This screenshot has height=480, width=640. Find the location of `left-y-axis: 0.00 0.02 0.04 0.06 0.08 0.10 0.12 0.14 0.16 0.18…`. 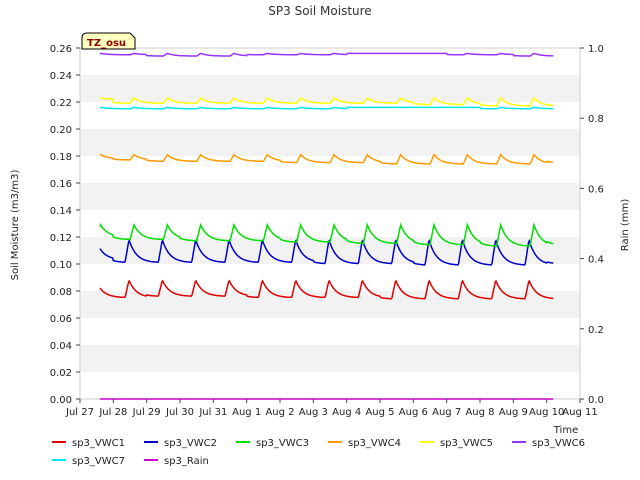

left-y-axis: 0.00 0.02 0.04 0.06 0.08 0.10 0.12 0.14 0.16 0.18… is located at coordinates (65, 225).